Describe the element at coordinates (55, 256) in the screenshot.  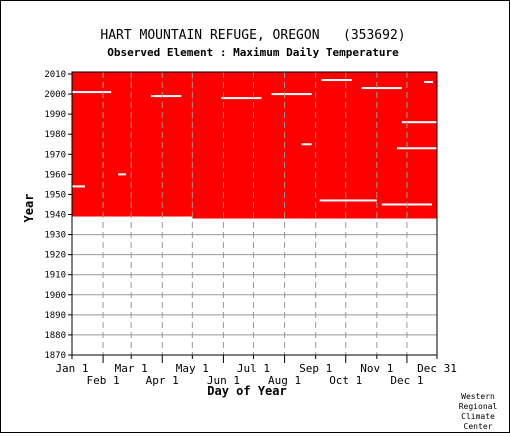
I see `y-tick-label-1920: 1920` at that location.